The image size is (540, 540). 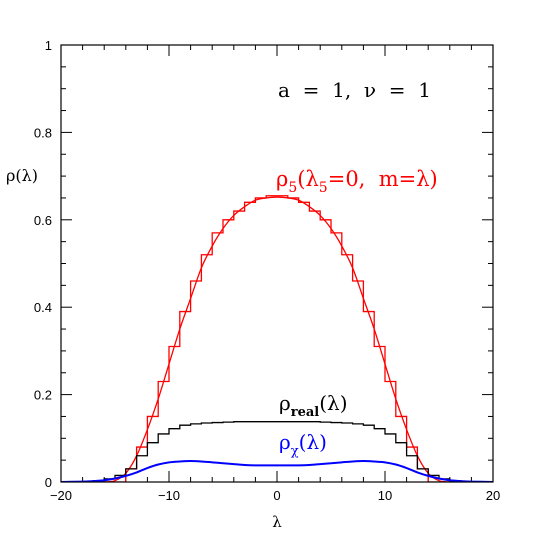 What do you see at coordinates (385, 495) in the screenshot?
I see `x-tick-label: 10` at bounding box center [385, 495].